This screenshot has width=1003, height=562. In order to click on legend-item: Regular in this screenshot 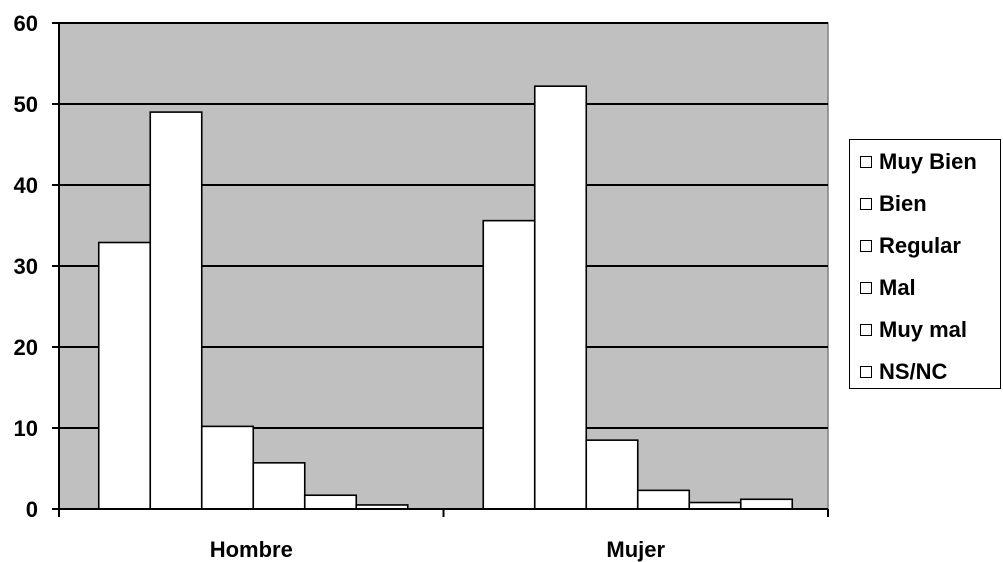, I will do `click(910, 246)`.